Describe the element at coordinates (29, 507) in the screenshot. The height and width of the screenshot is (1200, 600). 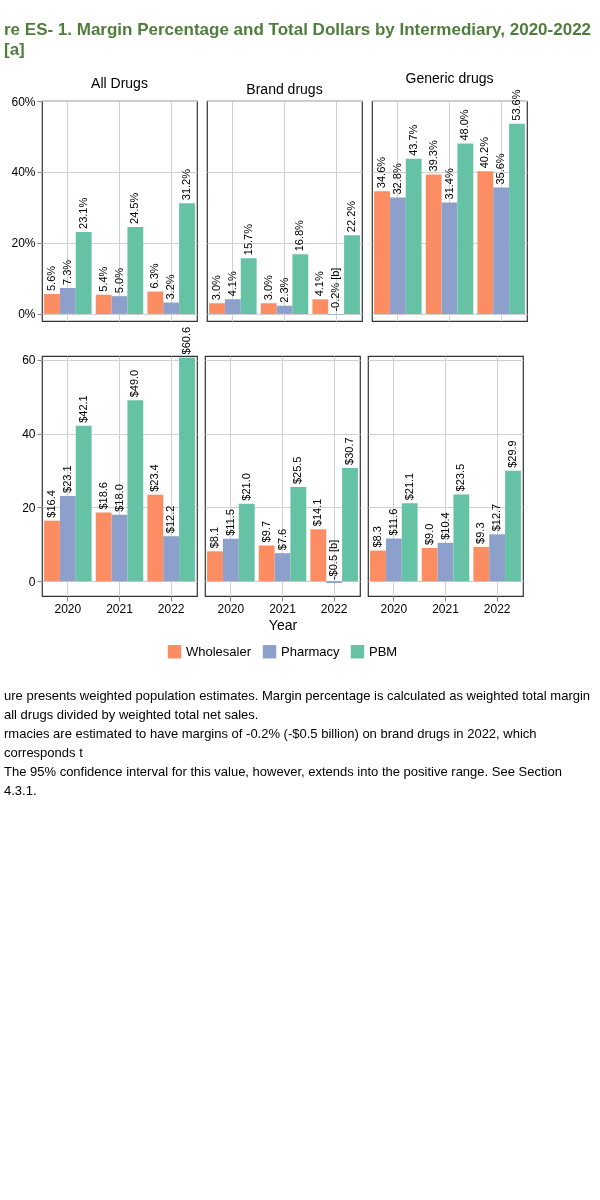
I see `y-tick-label: 20` at that location.